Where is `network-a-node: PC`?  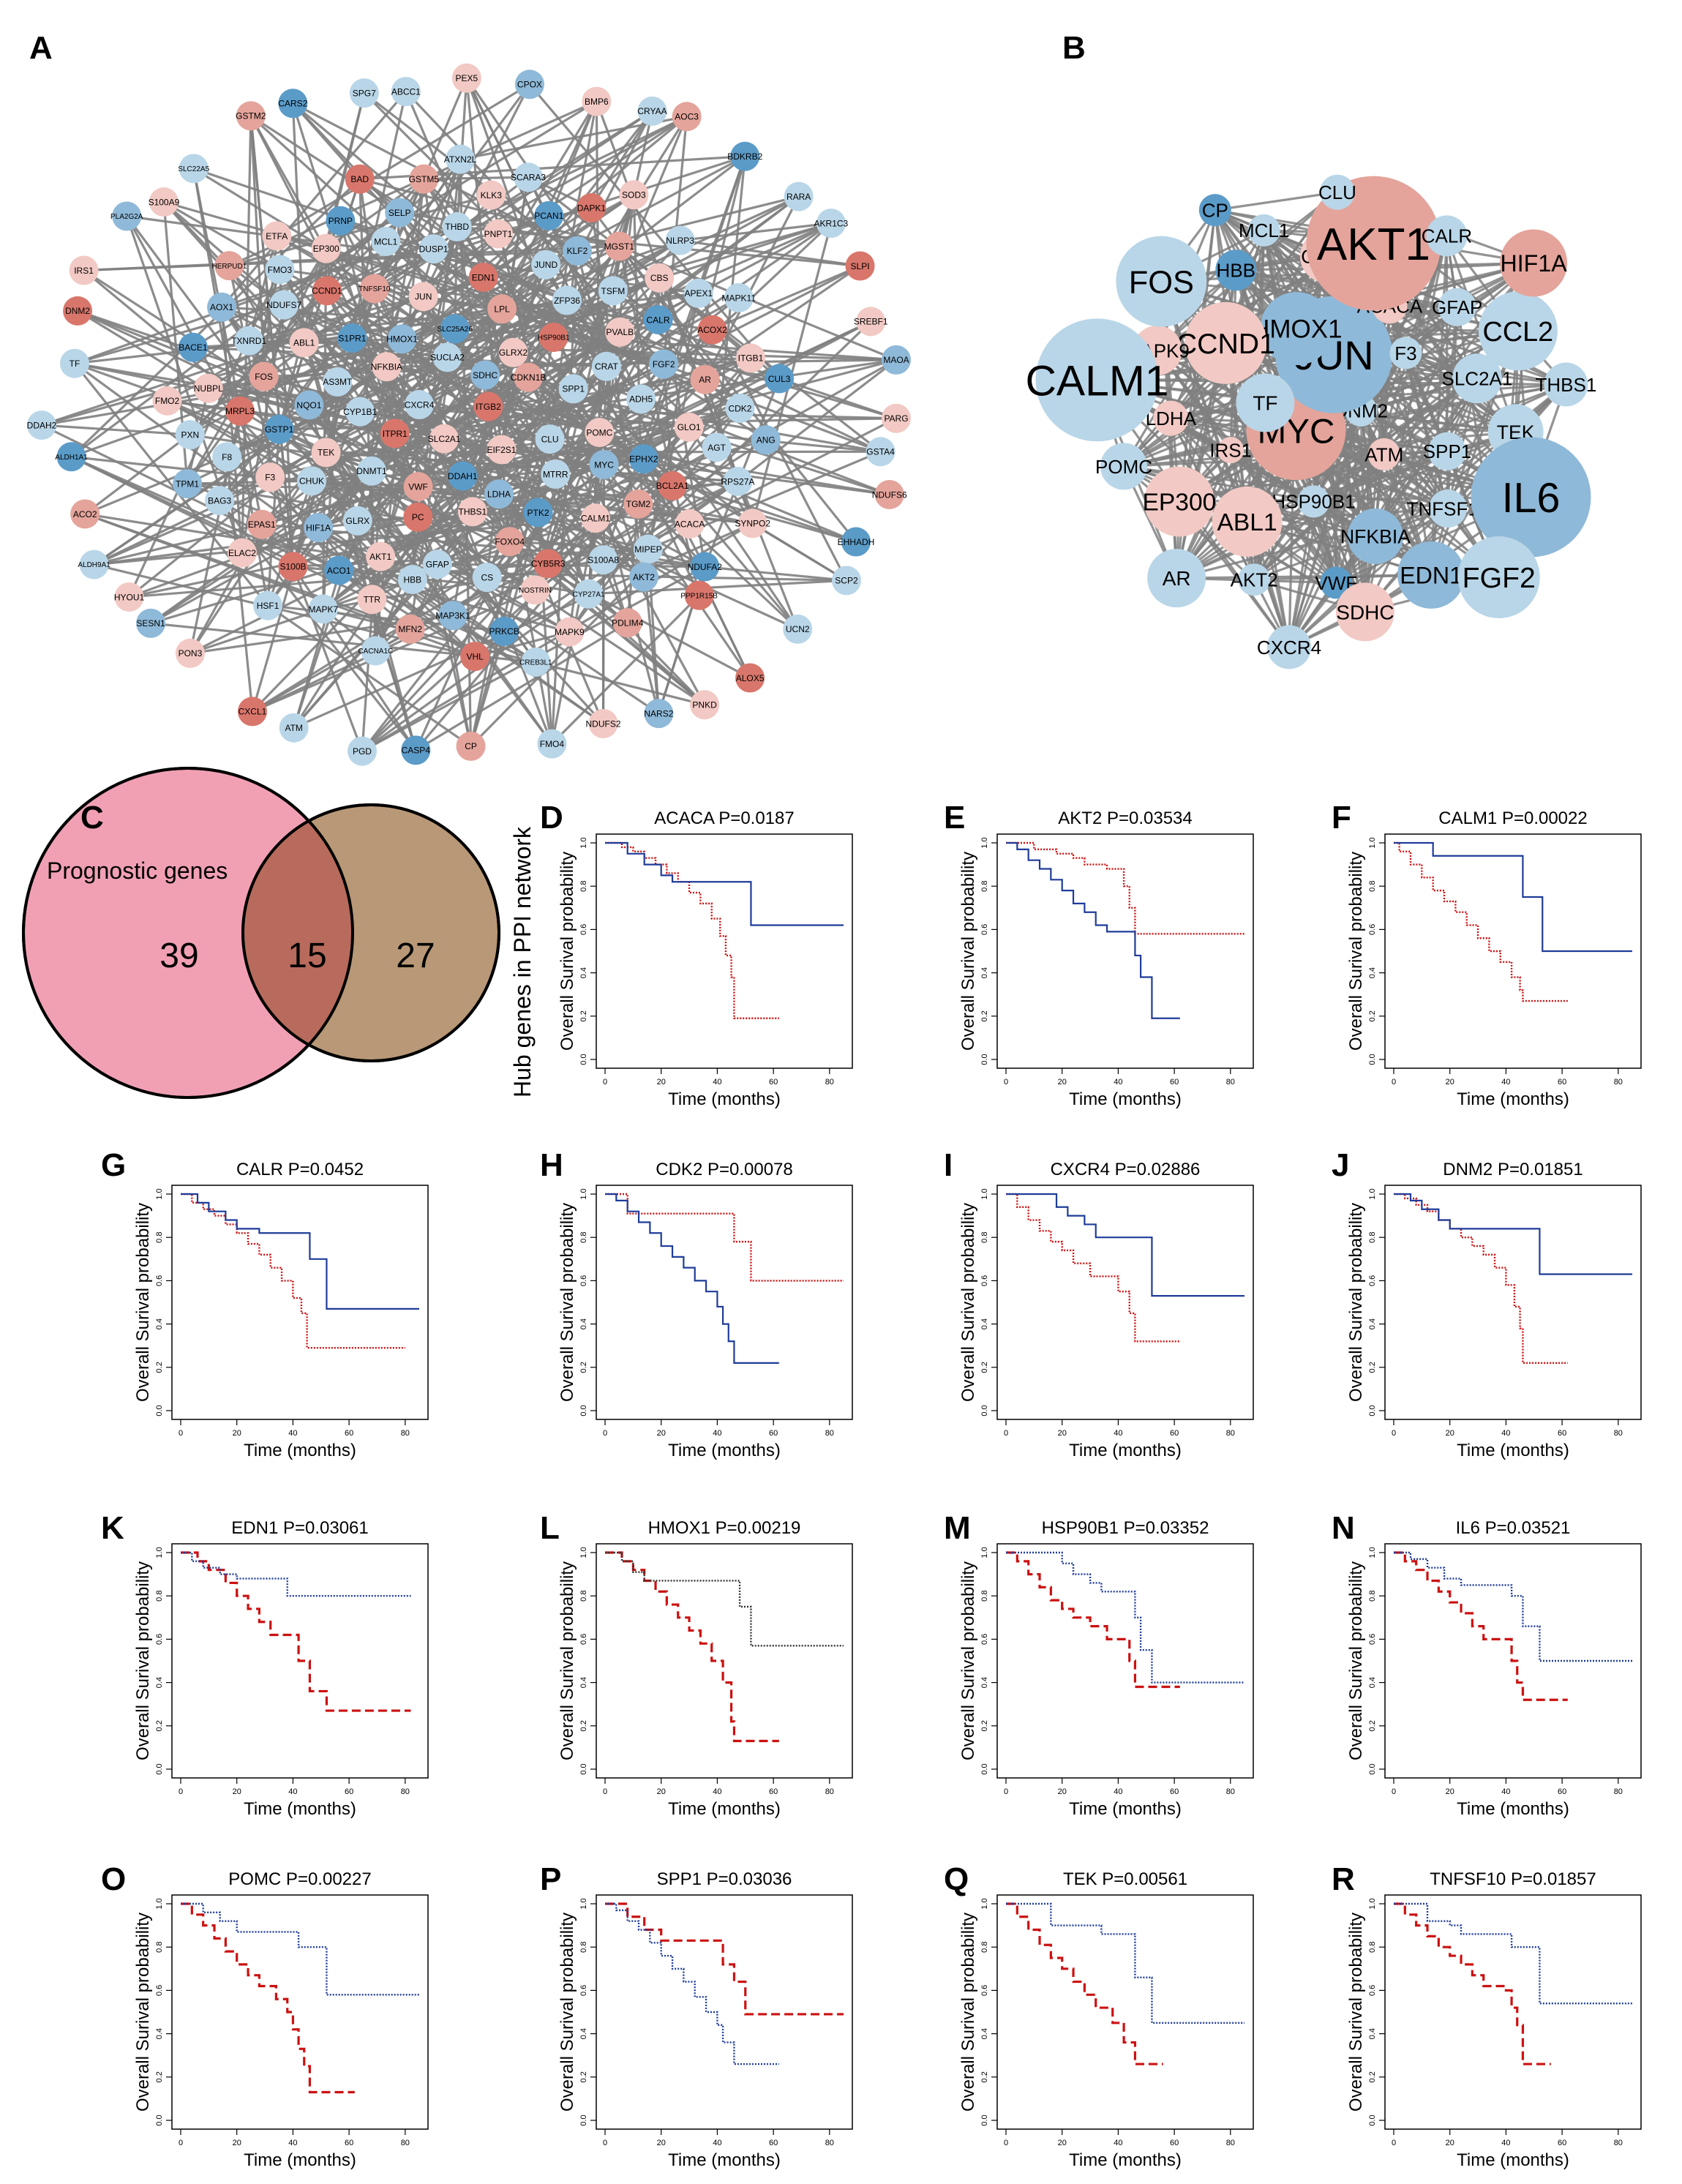
network-a-node: PC is located at coordinates (418, 517).